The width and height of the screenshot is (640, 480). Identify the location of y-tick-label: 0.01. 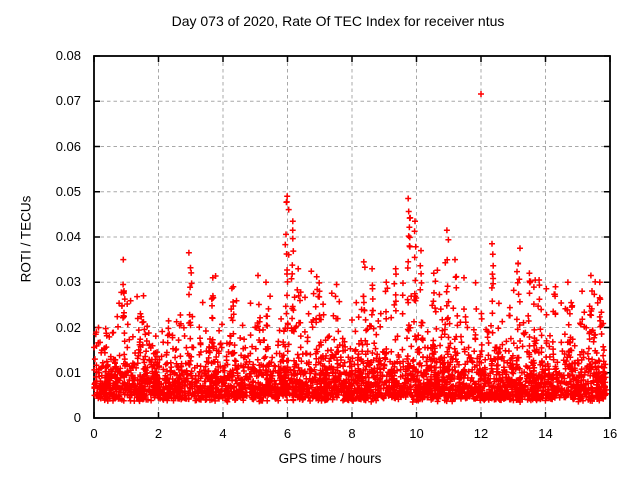
(68, 372).